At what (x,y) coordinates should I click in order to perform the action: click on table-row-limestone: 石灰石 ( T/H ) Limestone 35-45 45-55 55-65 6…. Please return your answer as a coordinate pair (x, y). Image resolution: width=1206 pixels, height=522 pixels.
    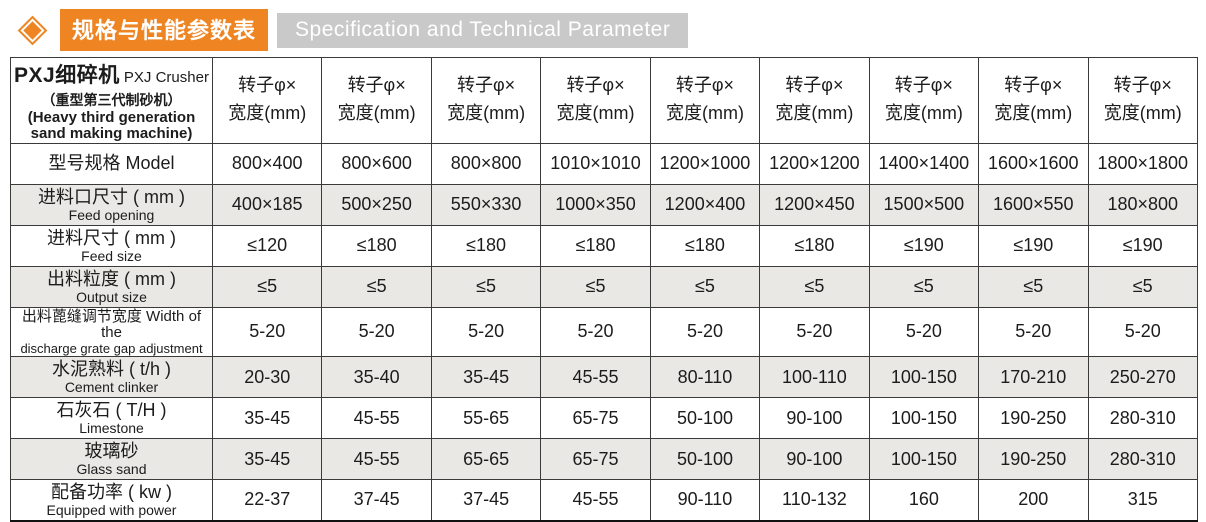
    Looking at the image, I should click on (604, 418).